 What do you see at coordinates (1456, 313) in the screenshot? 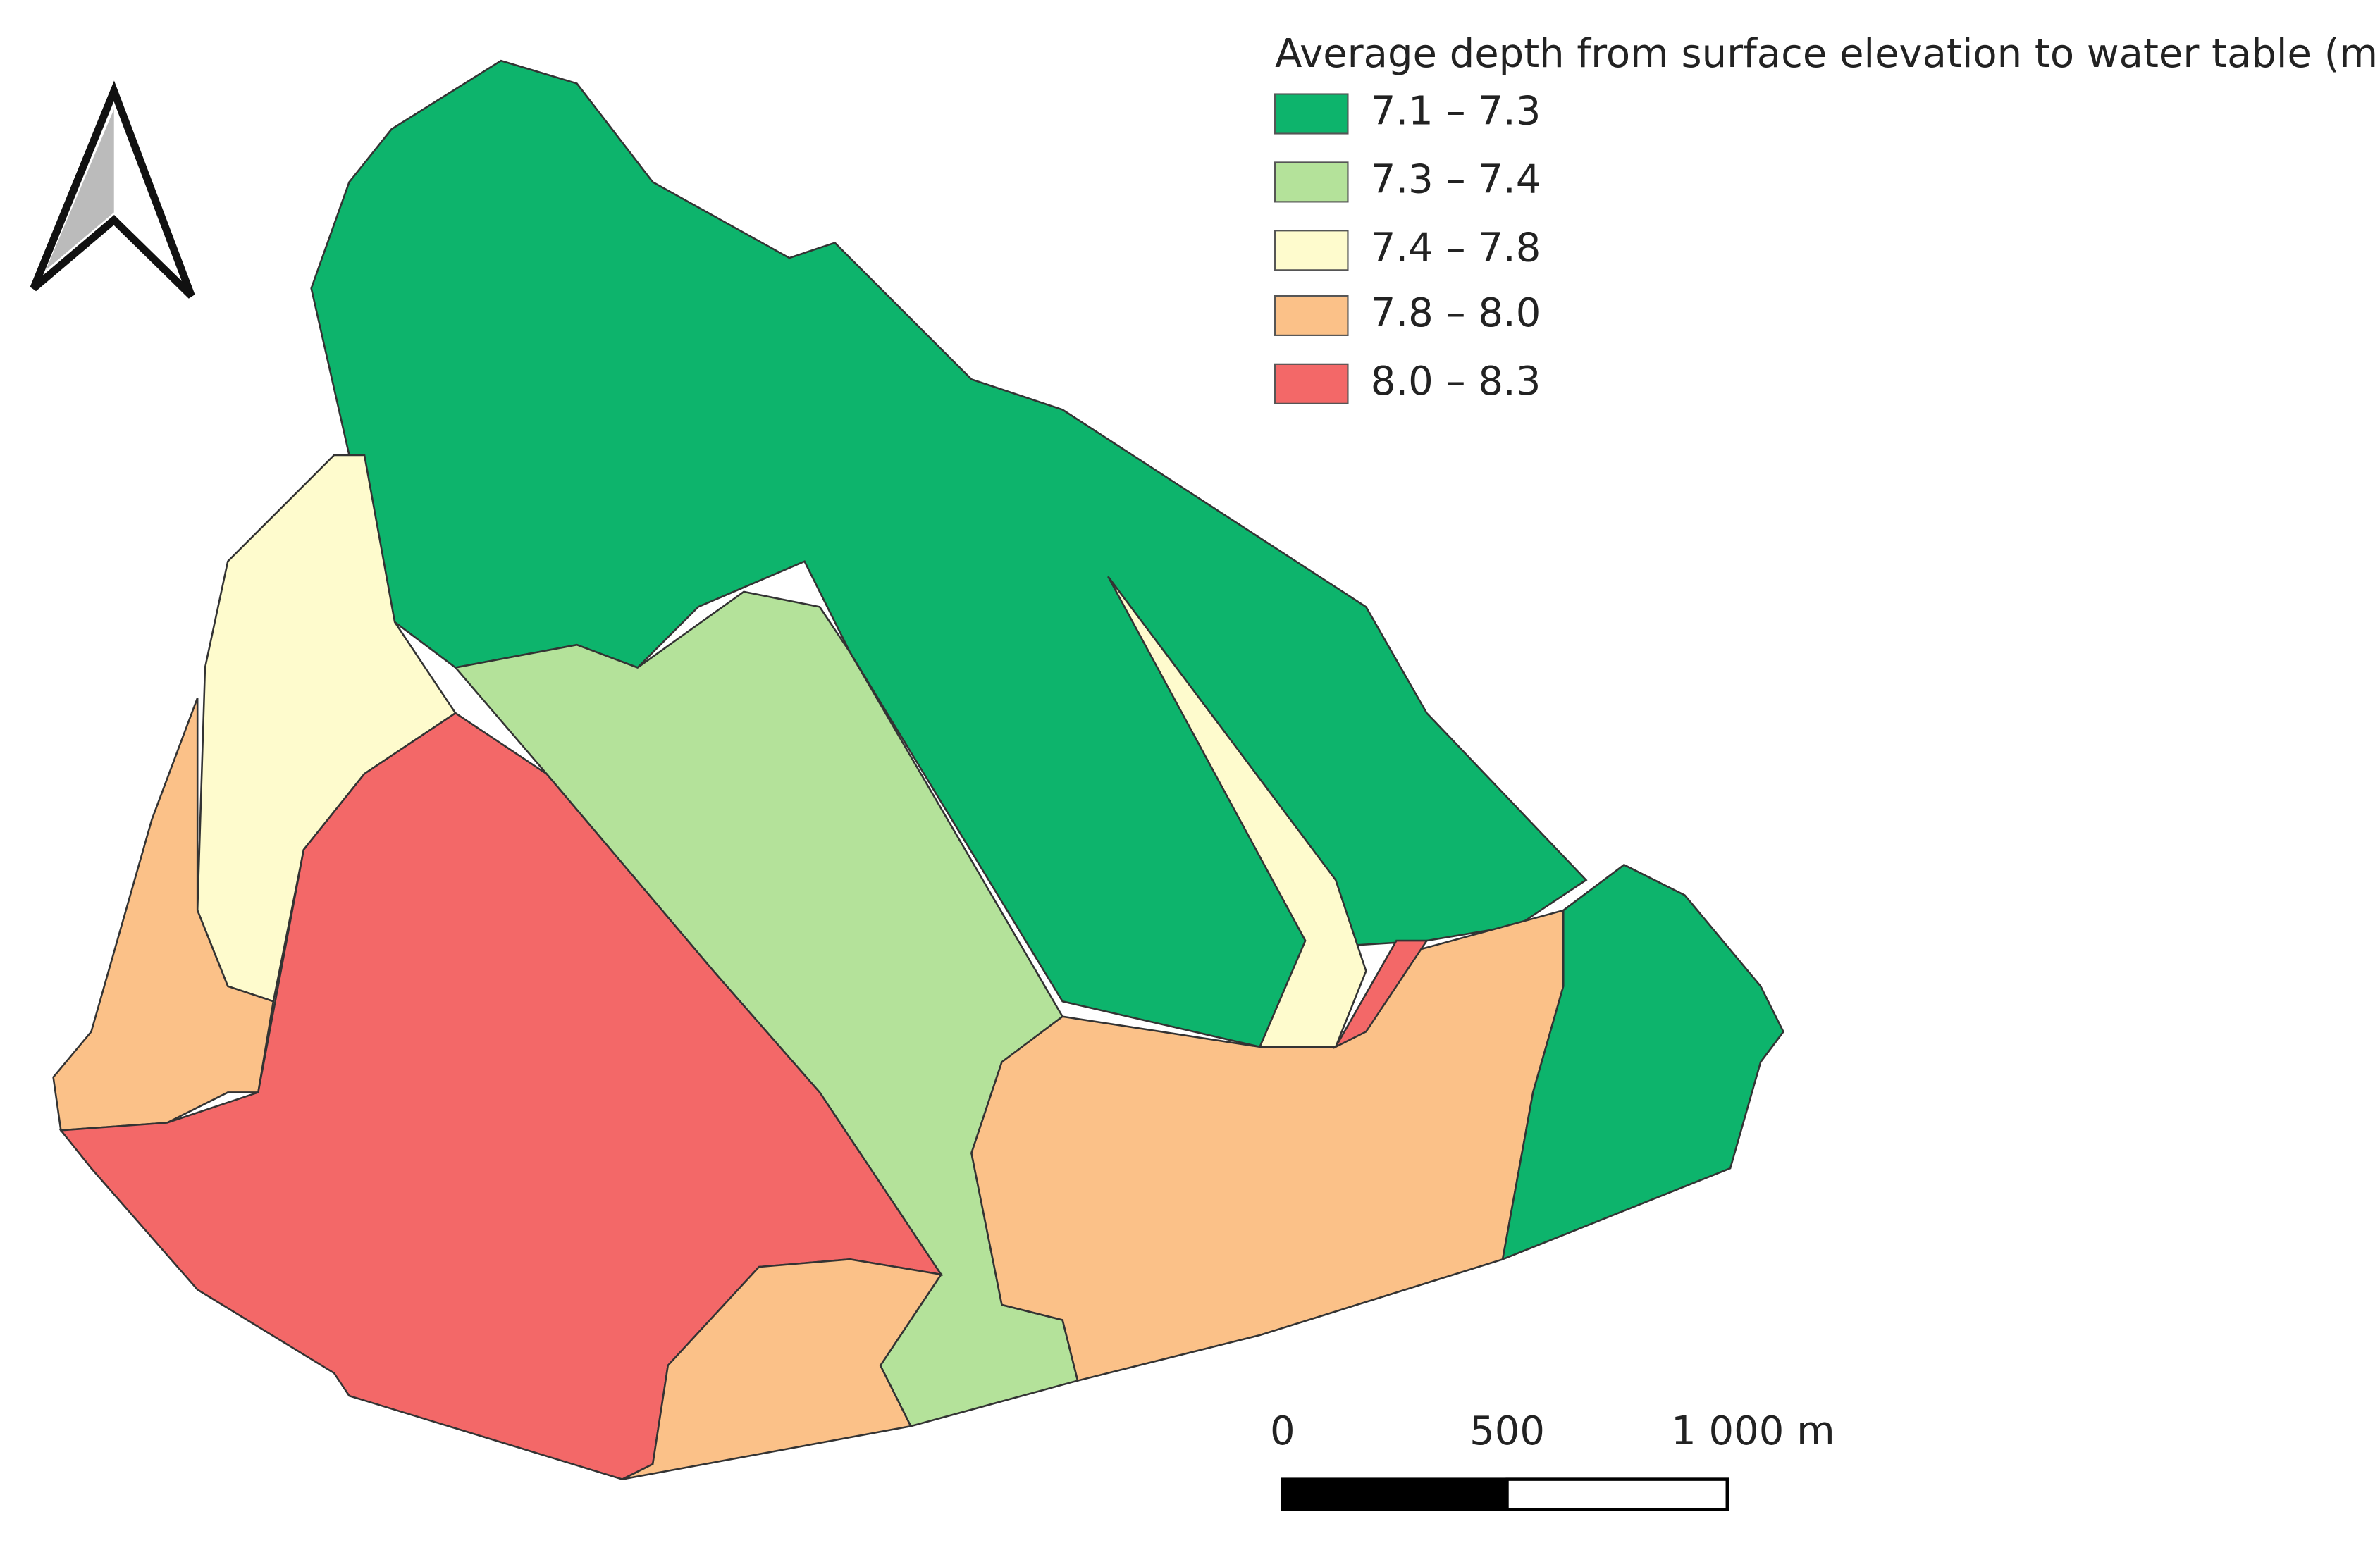
I see `legend-label: 7.8 – 8.0` at bounding box center [1456, 313].